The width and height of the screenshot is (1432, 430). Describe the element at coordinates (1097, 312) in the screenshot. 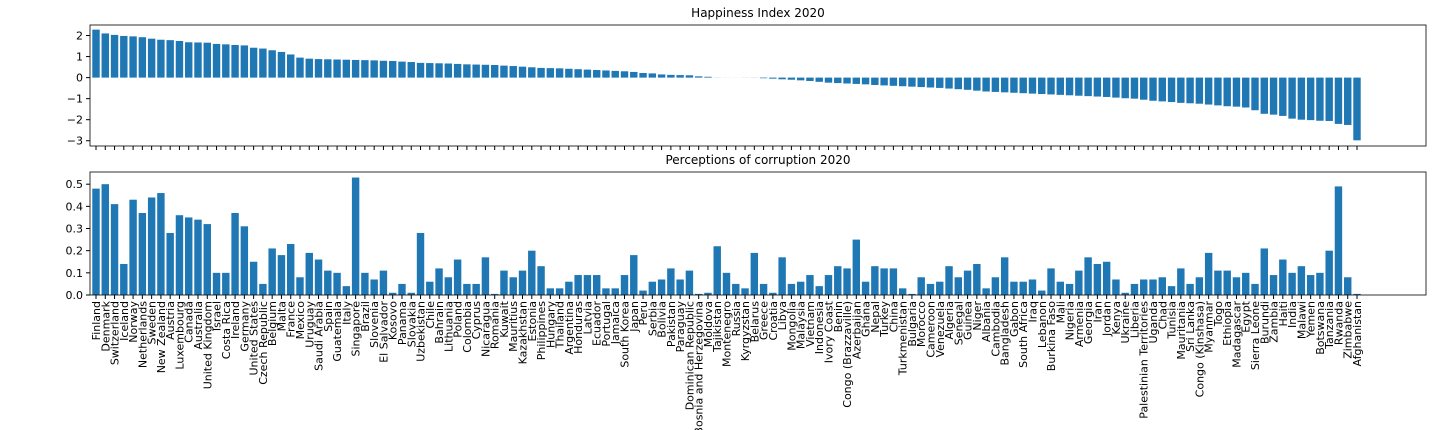

I see `x-tick-label: Iran` at that location.